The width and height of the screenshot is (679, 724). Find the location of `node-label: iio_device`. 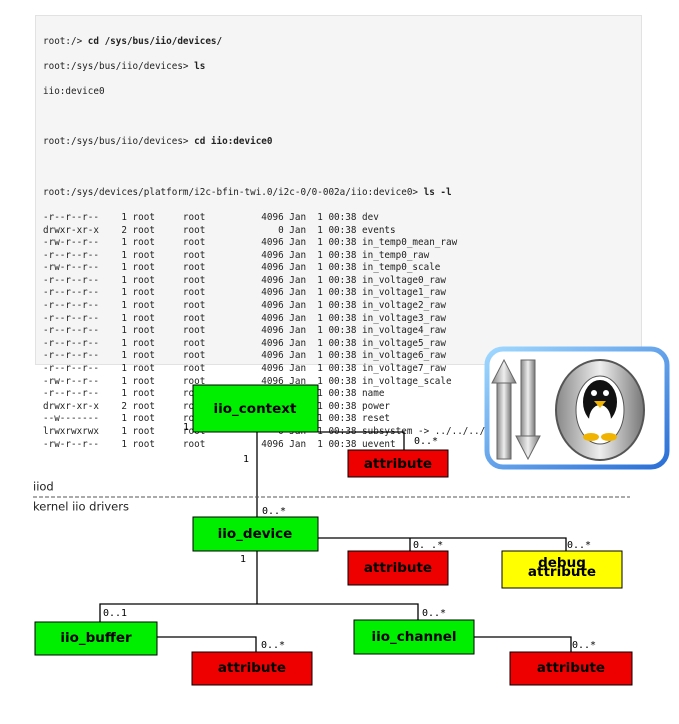

node-label: iio_device is located at coordinates (255, 534).